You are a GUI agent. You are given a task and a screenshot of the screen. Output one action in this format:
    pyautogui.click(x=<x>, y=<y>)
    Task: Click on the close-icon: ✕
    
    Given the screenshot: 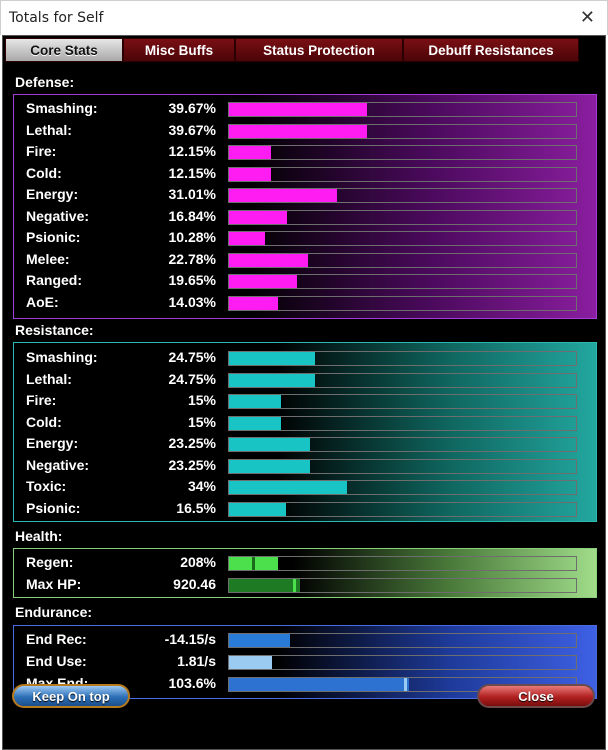 What is the action you would take?
    pyautogui.click(x=587, y=17)
    